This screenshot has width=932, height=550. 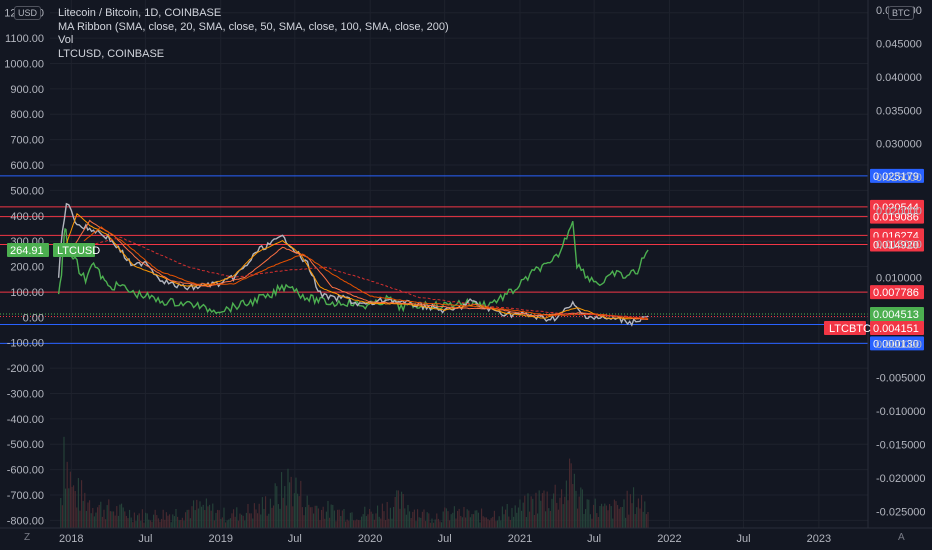 I want to click on right-currency-button: BTC, so click(x=901, y=13).